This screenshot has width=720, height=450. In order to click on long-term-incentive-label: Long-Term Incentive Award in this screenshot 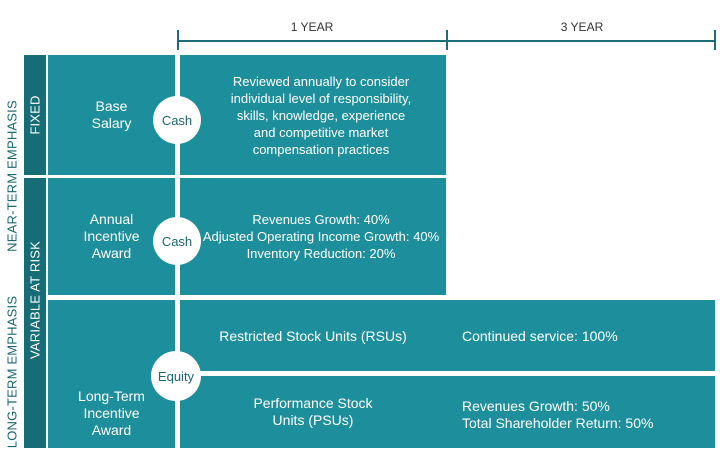, I will do `click(111, 412)`.